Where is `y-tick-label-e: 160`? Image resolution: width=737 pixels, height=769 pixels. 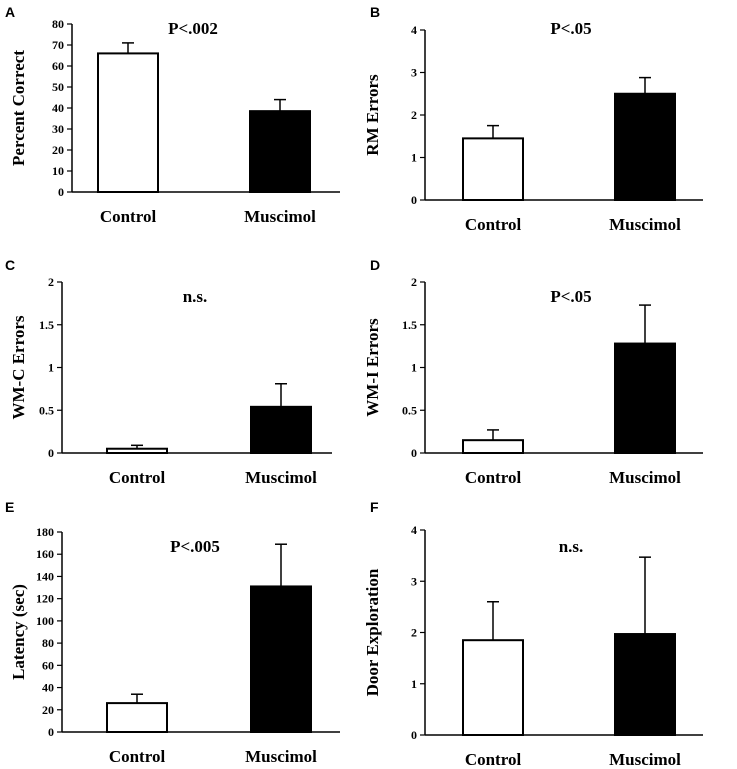
y-tick-label-e: 160 is located at coordinates (45, 554).